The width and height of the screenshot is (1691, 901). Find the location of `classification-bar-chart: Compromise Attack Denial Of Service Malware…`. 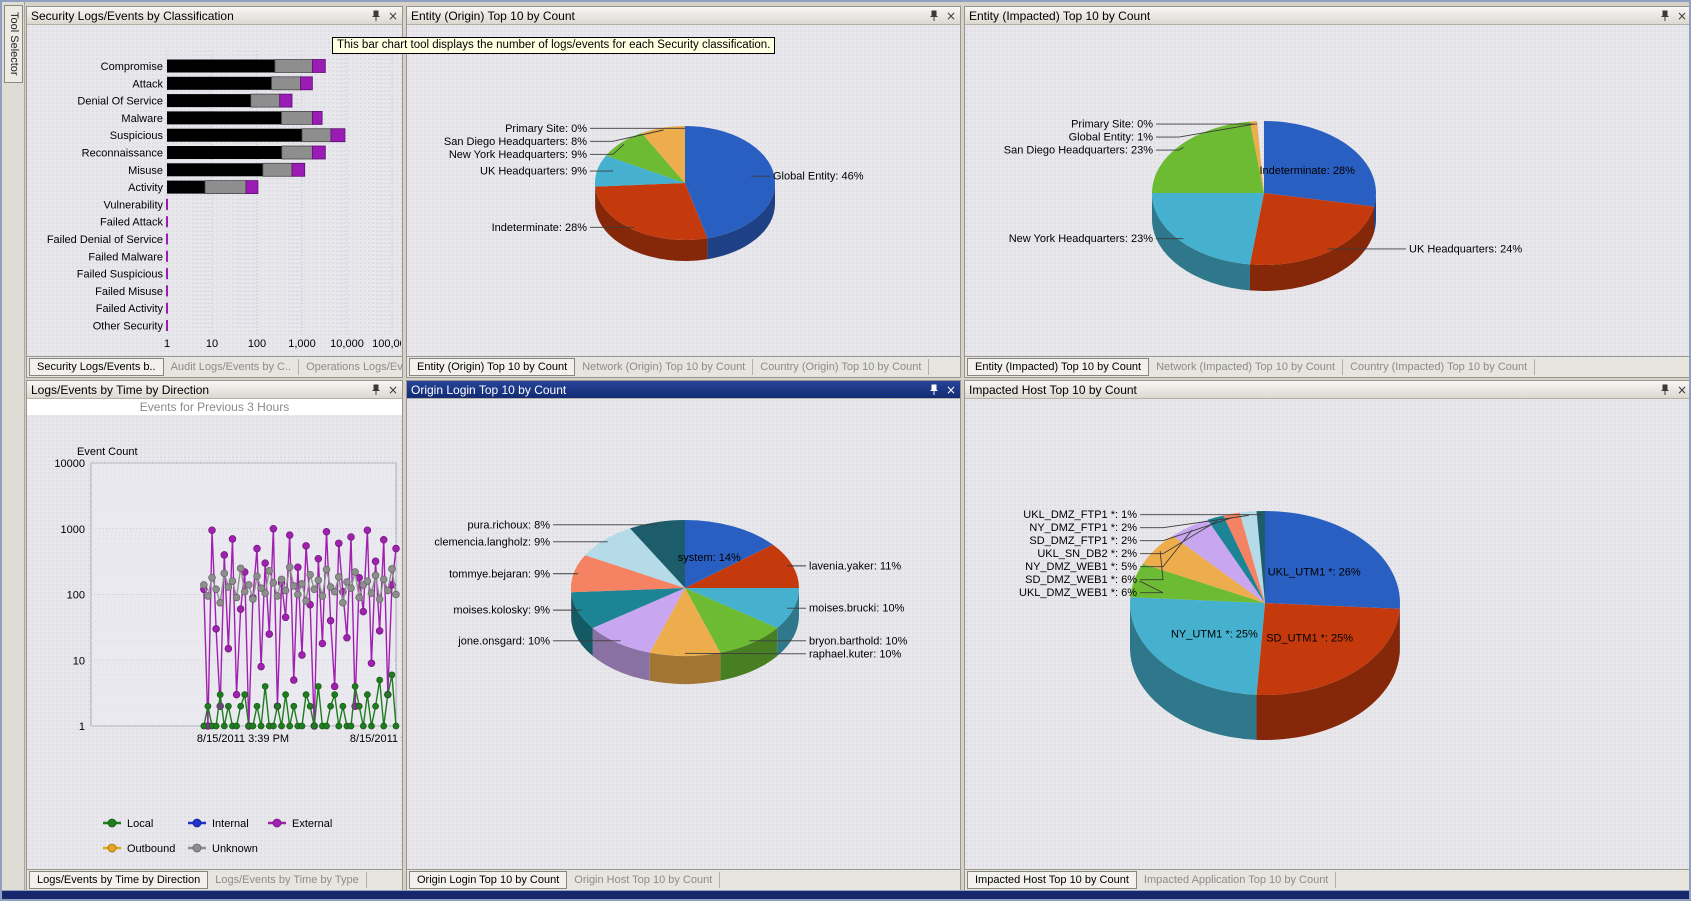

classification-bar-chart: Compromise Attack Denial Of Service Malware… is located at coordinates (224, 200).